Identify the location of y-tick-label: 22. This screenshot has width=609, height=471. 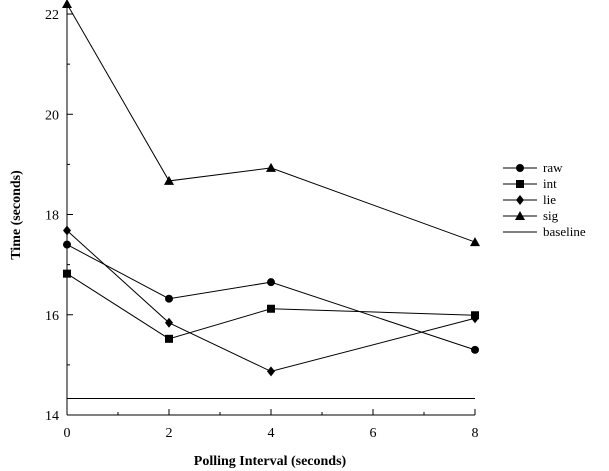
(52, 15).